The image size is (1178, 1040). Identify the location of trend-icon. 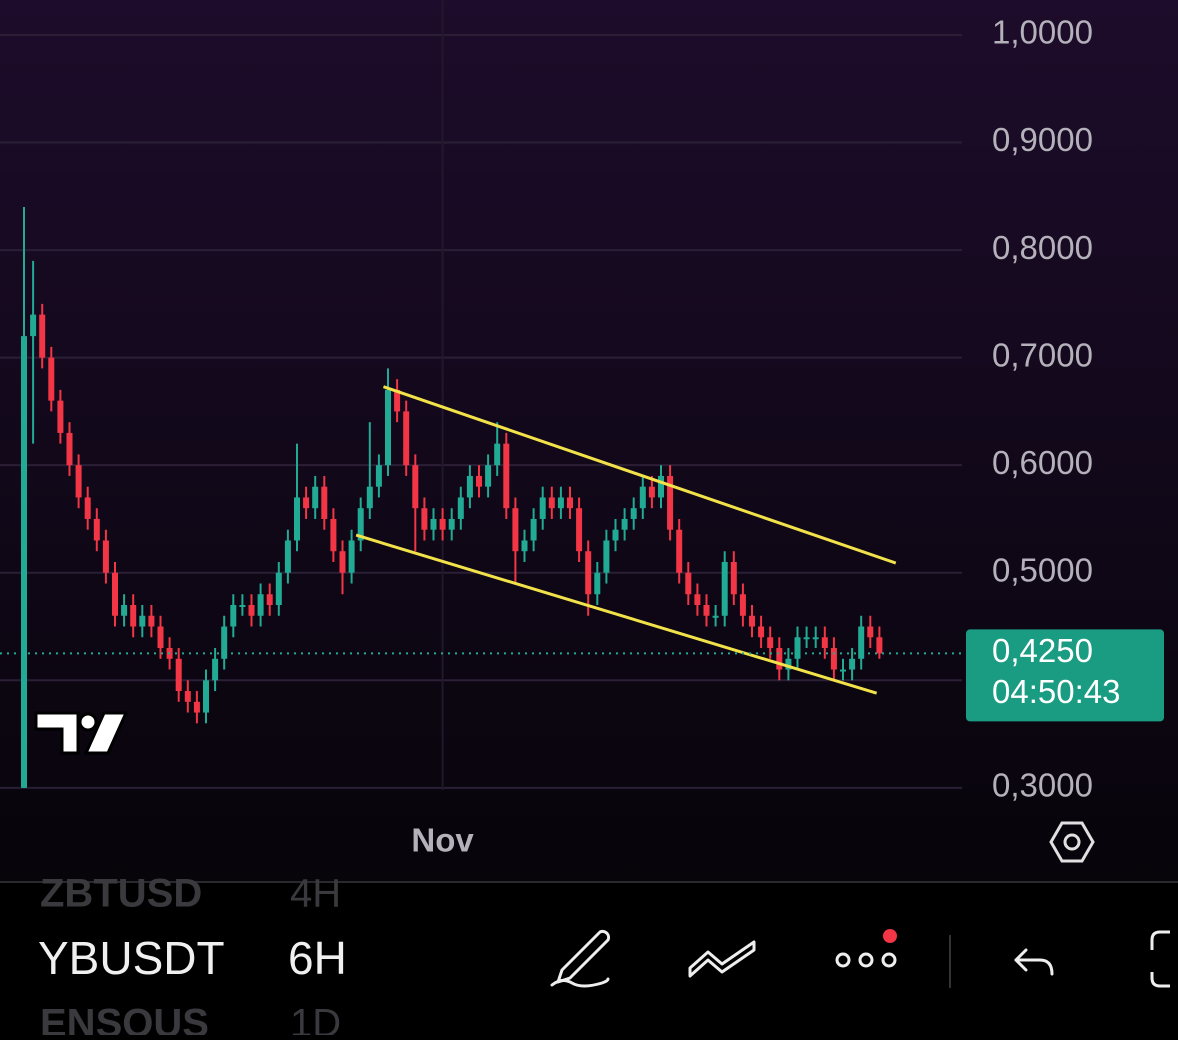
(722, 959).